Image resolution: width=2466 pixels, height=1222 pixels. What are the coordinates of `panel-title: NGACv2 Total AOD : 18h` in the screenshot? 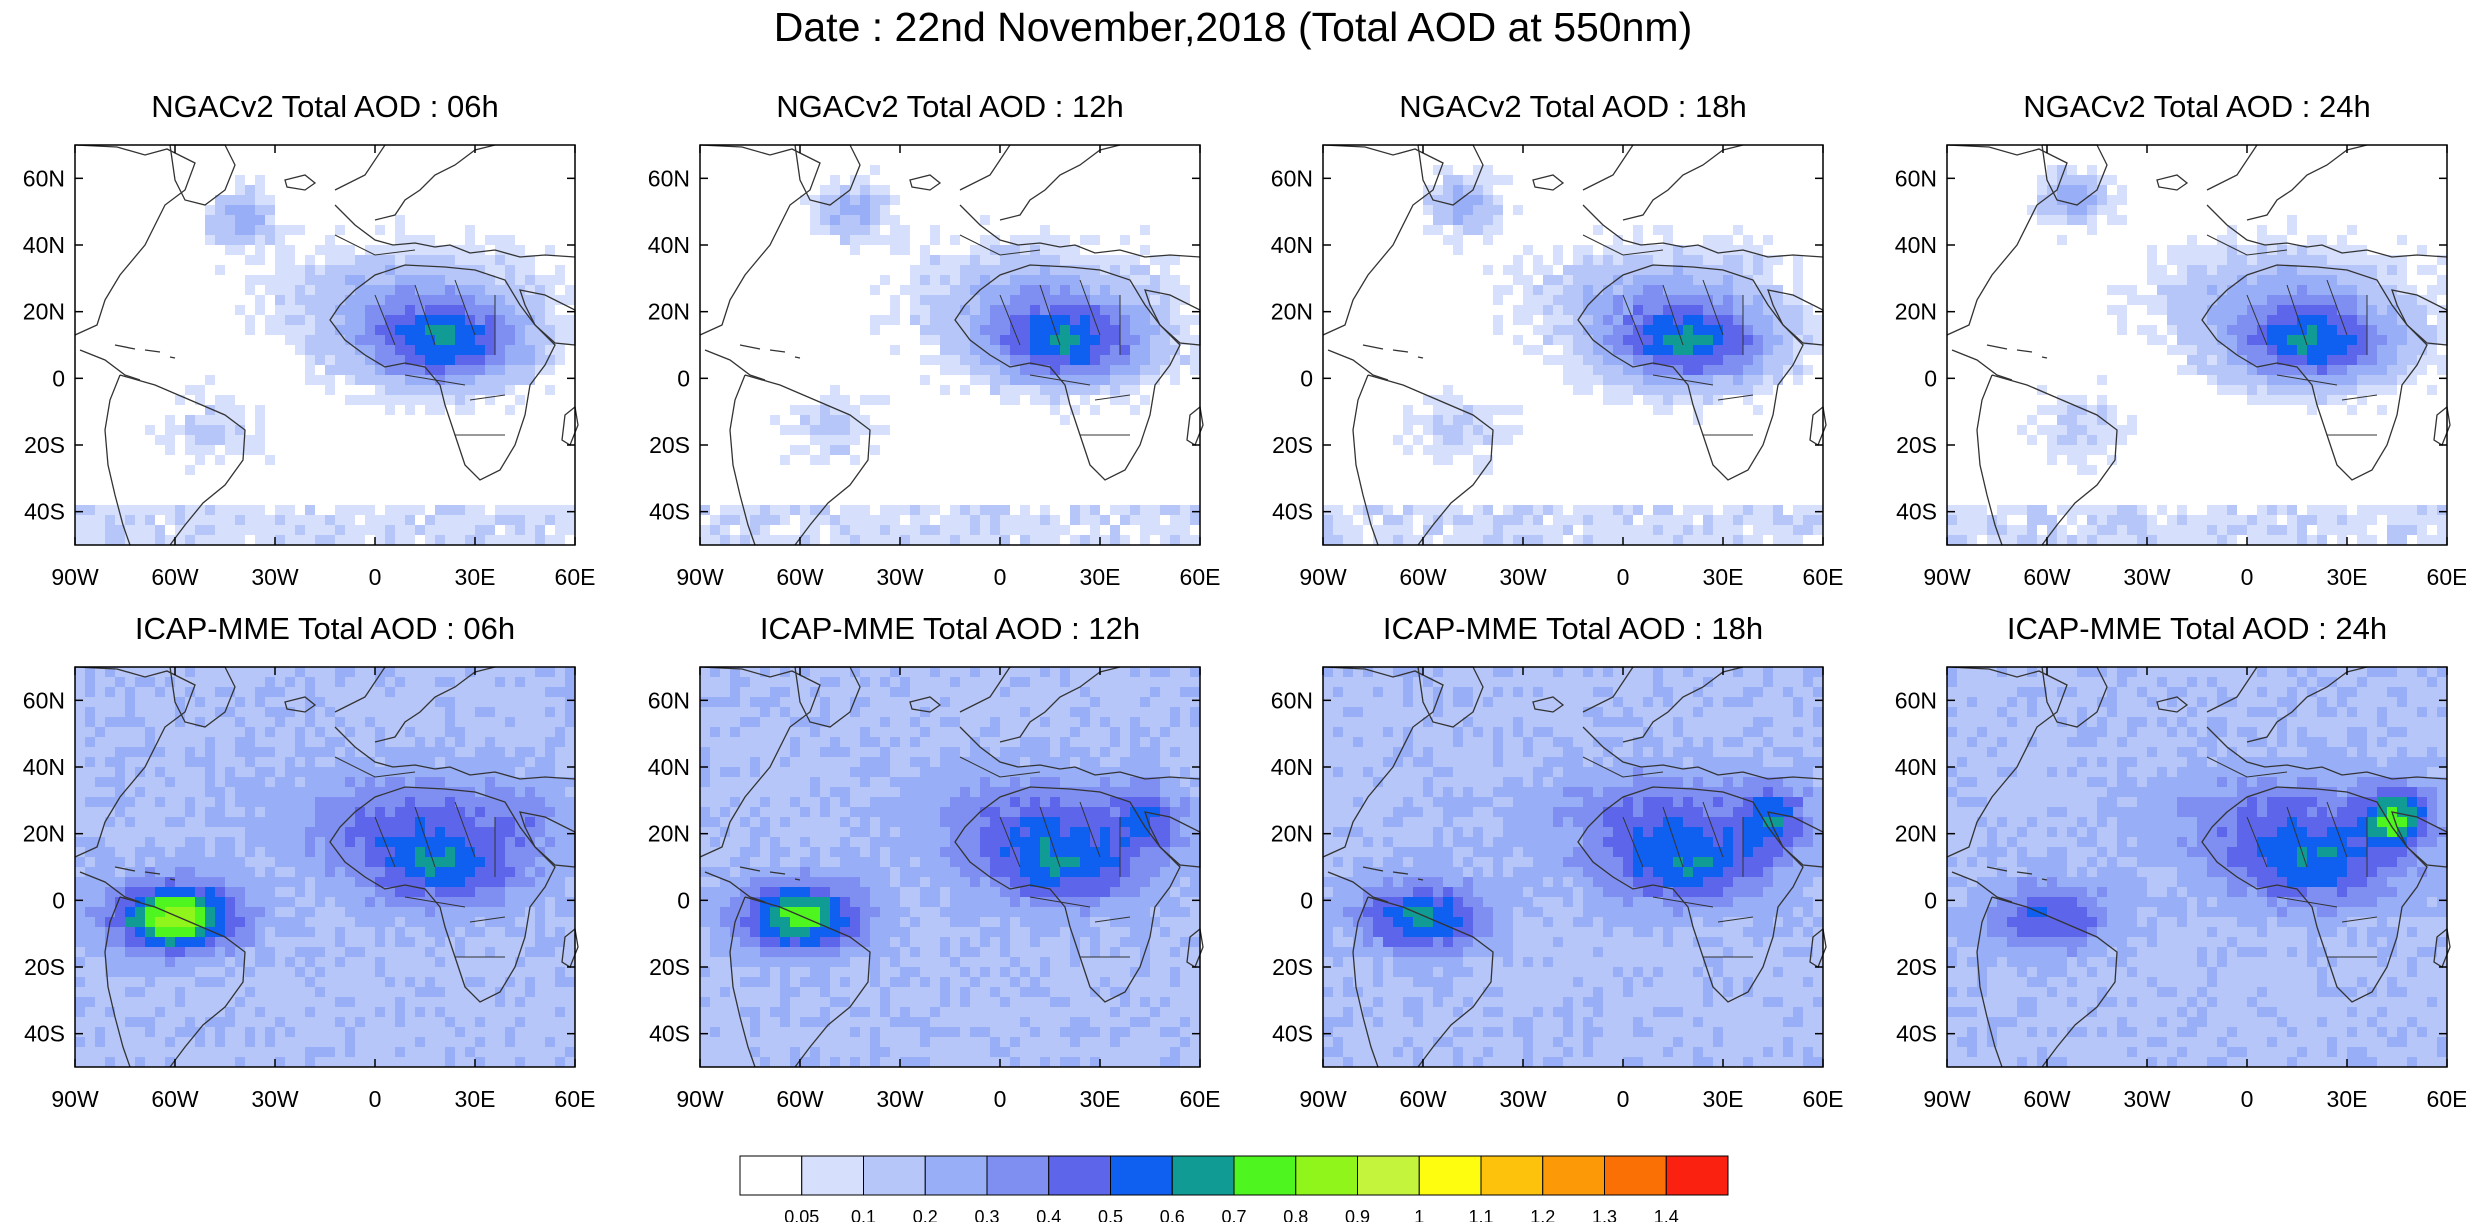 It's located at (1573, 106).